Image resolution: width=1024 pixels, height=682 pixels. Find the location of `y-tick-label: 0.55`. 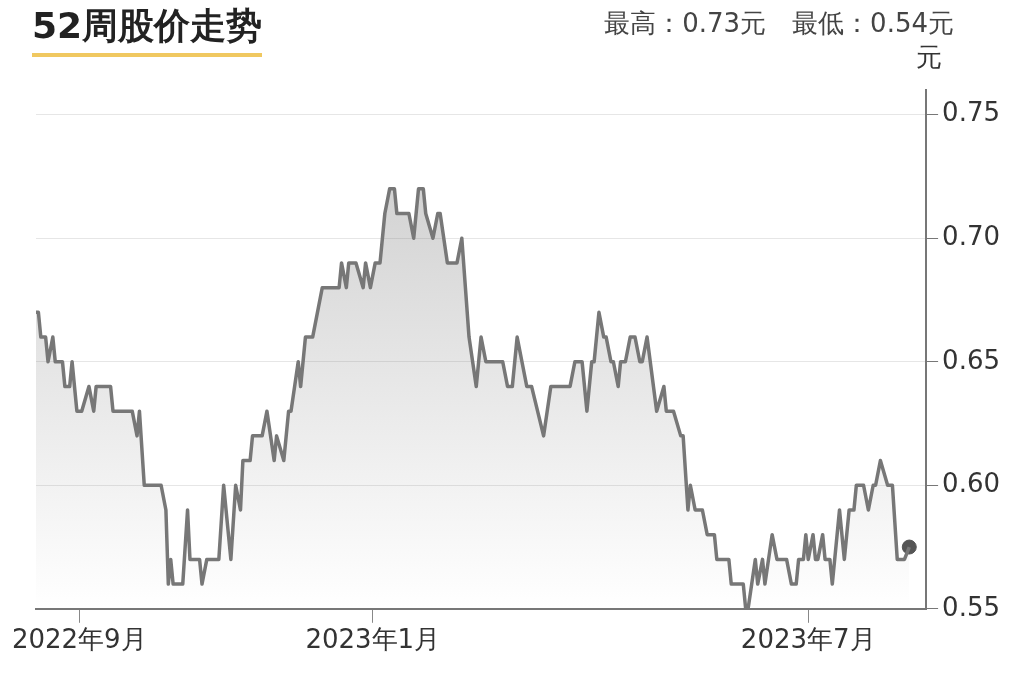

y-tick-label: 0.55 is located at coordinates (971, 606).